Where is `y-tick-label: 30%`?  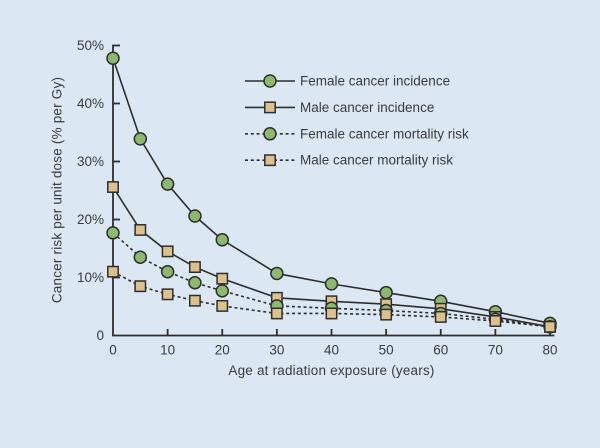
y-tick-label: 30% is located at coordinates (90, 161).